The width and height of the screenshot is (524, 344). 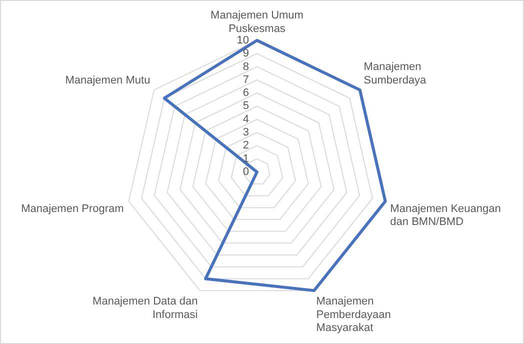 What do you see at coordinates (245, 146) in the screenshot?
I see `y-tick-label: 2` at bounding box center [245, 146].